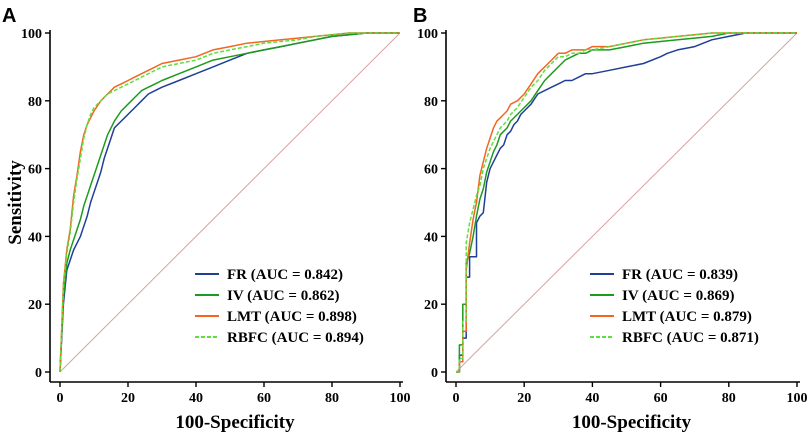 The image size is (809, 436). Describe the element at coordinates (687, 317) in the screenshot. I see `legend-label-lmt: LMT (AUC = 0.879)` at that location.